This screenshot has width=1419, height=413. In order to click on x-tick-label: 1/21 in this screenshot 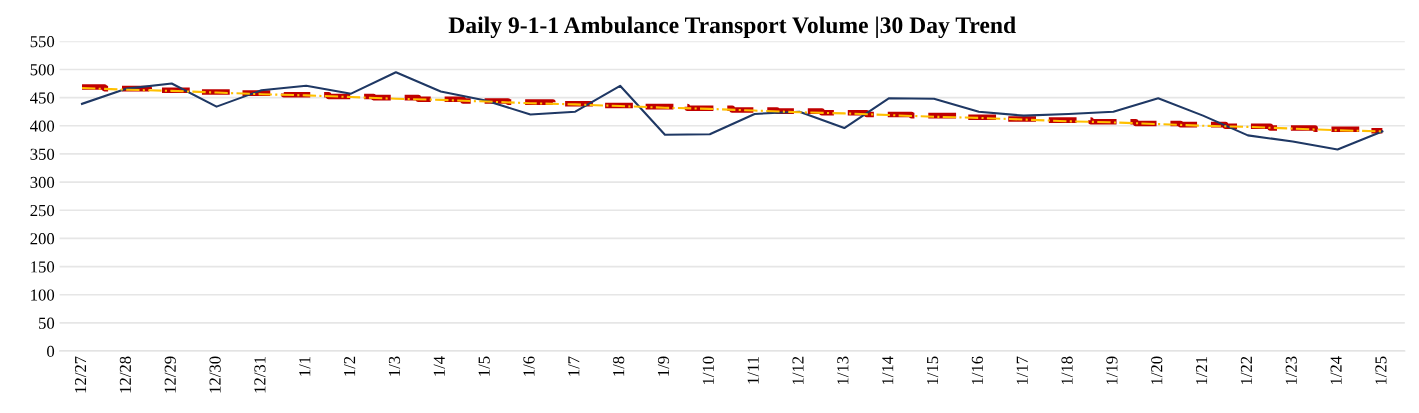, I will do `click(1202, 370)`.